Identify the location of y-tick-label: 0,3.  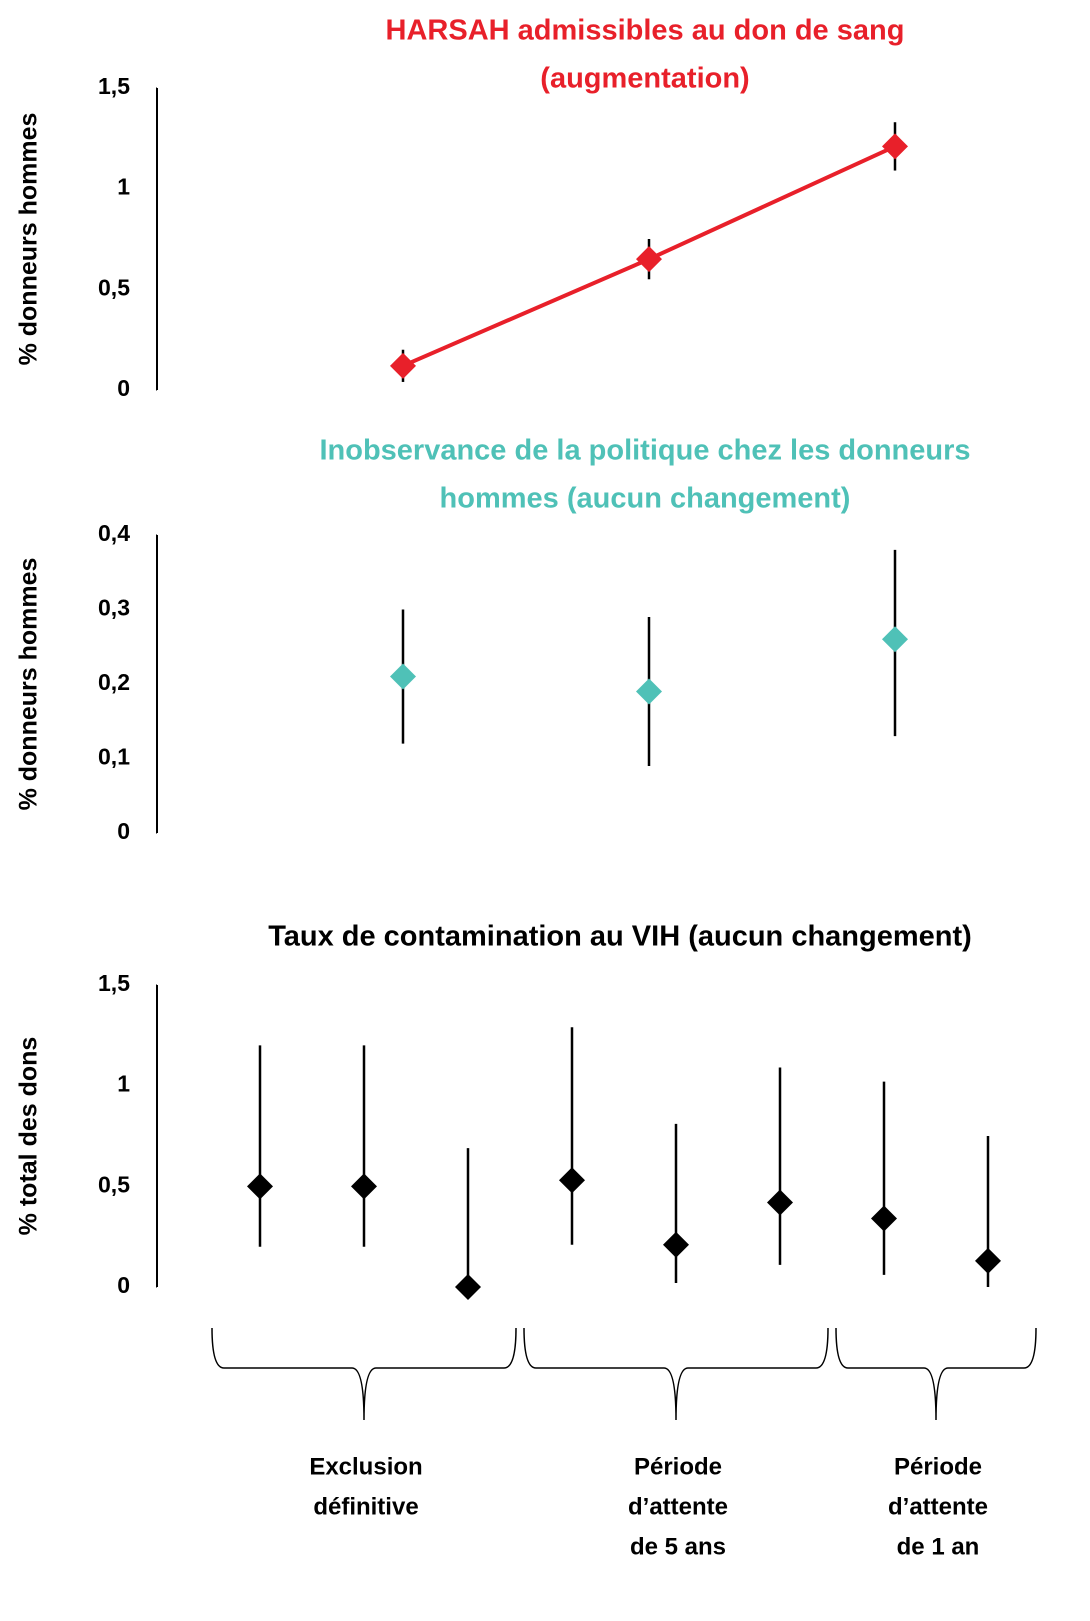
(114, 608).